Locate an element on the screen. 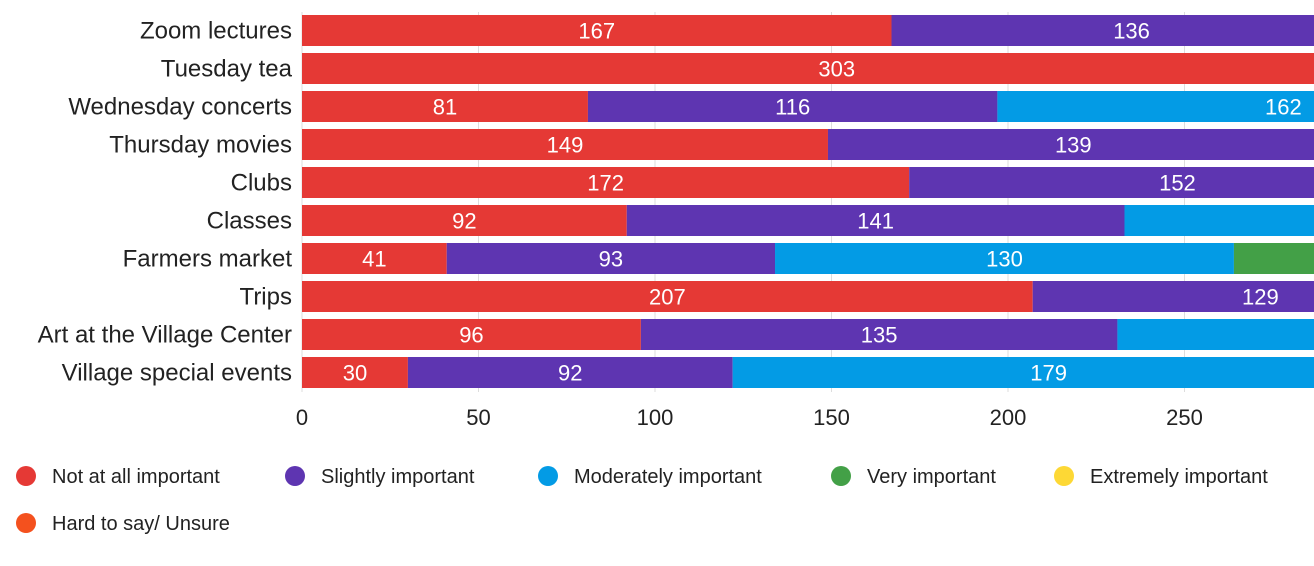 The image size is (1314, 566). bar-classes-slightly-important is located at coordinates (875, 220).